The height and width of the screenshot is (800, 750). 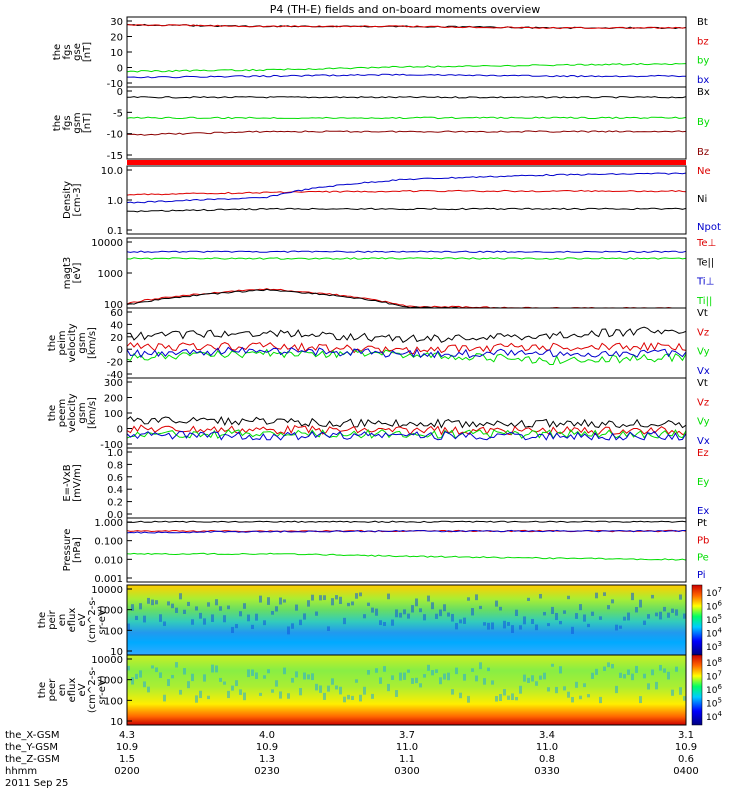 What do you see at coordinates (406, 521) in the screenshot?
I see `series-line-pt` at bounding box center [406, 521].